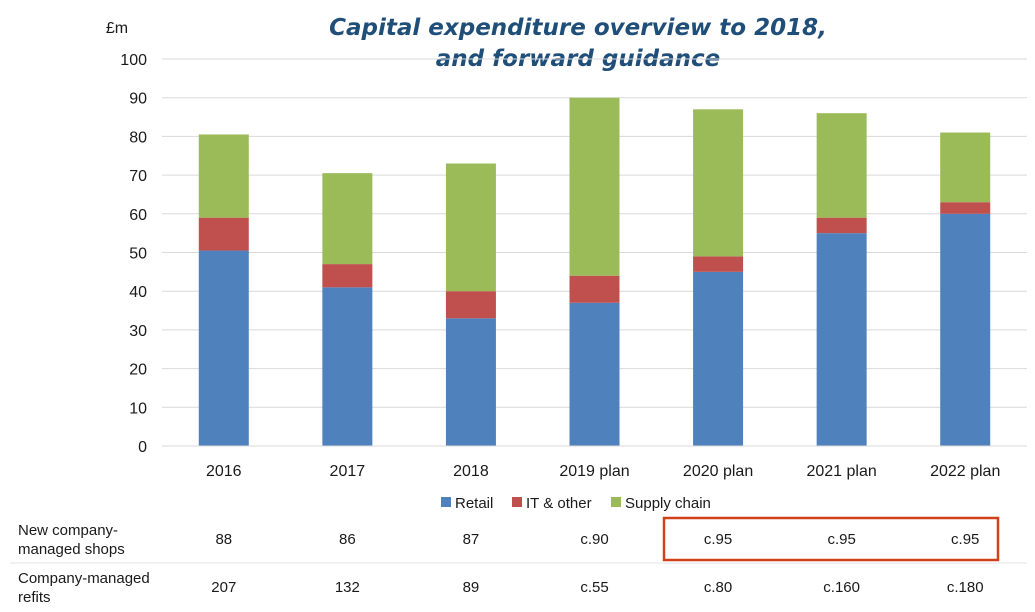 This screenshot has width=1035, height=612. Describe the element at coordinates (594, 587) in the screenshot. I see `table-cell: c.55` at that location.